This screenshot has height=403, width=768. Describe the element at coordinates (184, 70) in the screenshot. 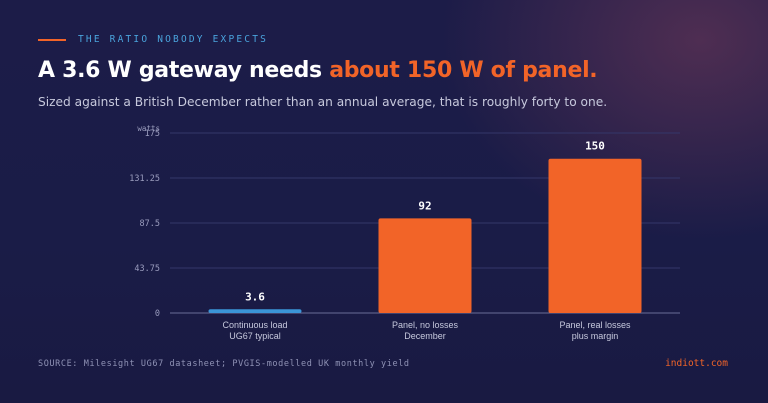

I see `title-plain: A 3.6 W gateway needs` at that location.